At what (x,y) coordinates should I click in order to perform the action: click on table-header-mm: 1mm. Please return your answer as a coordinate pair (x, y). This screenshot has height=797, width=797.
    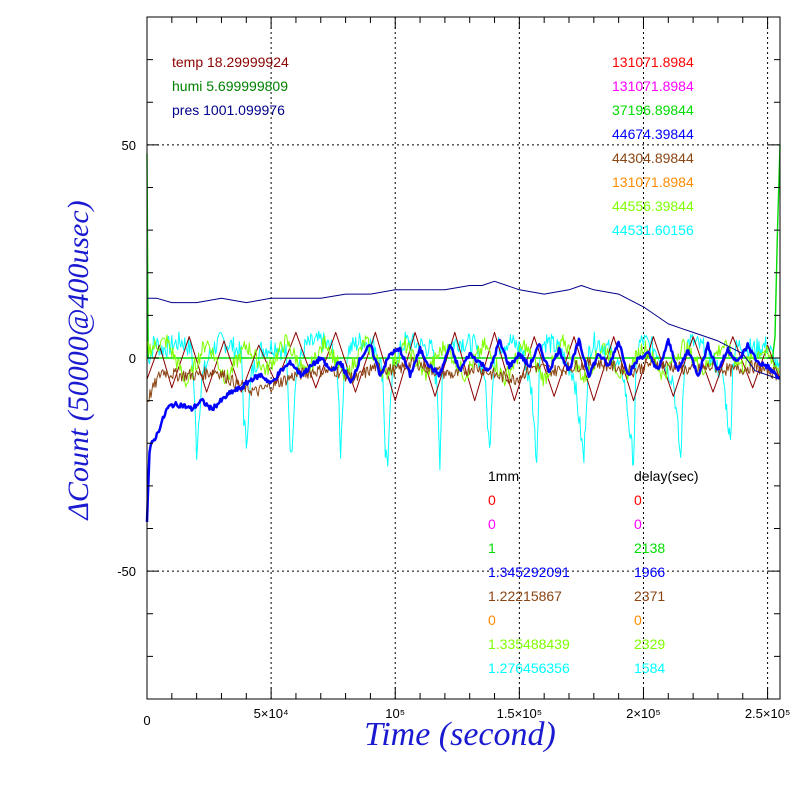
    Looking at the image, I should click on (503, 476).